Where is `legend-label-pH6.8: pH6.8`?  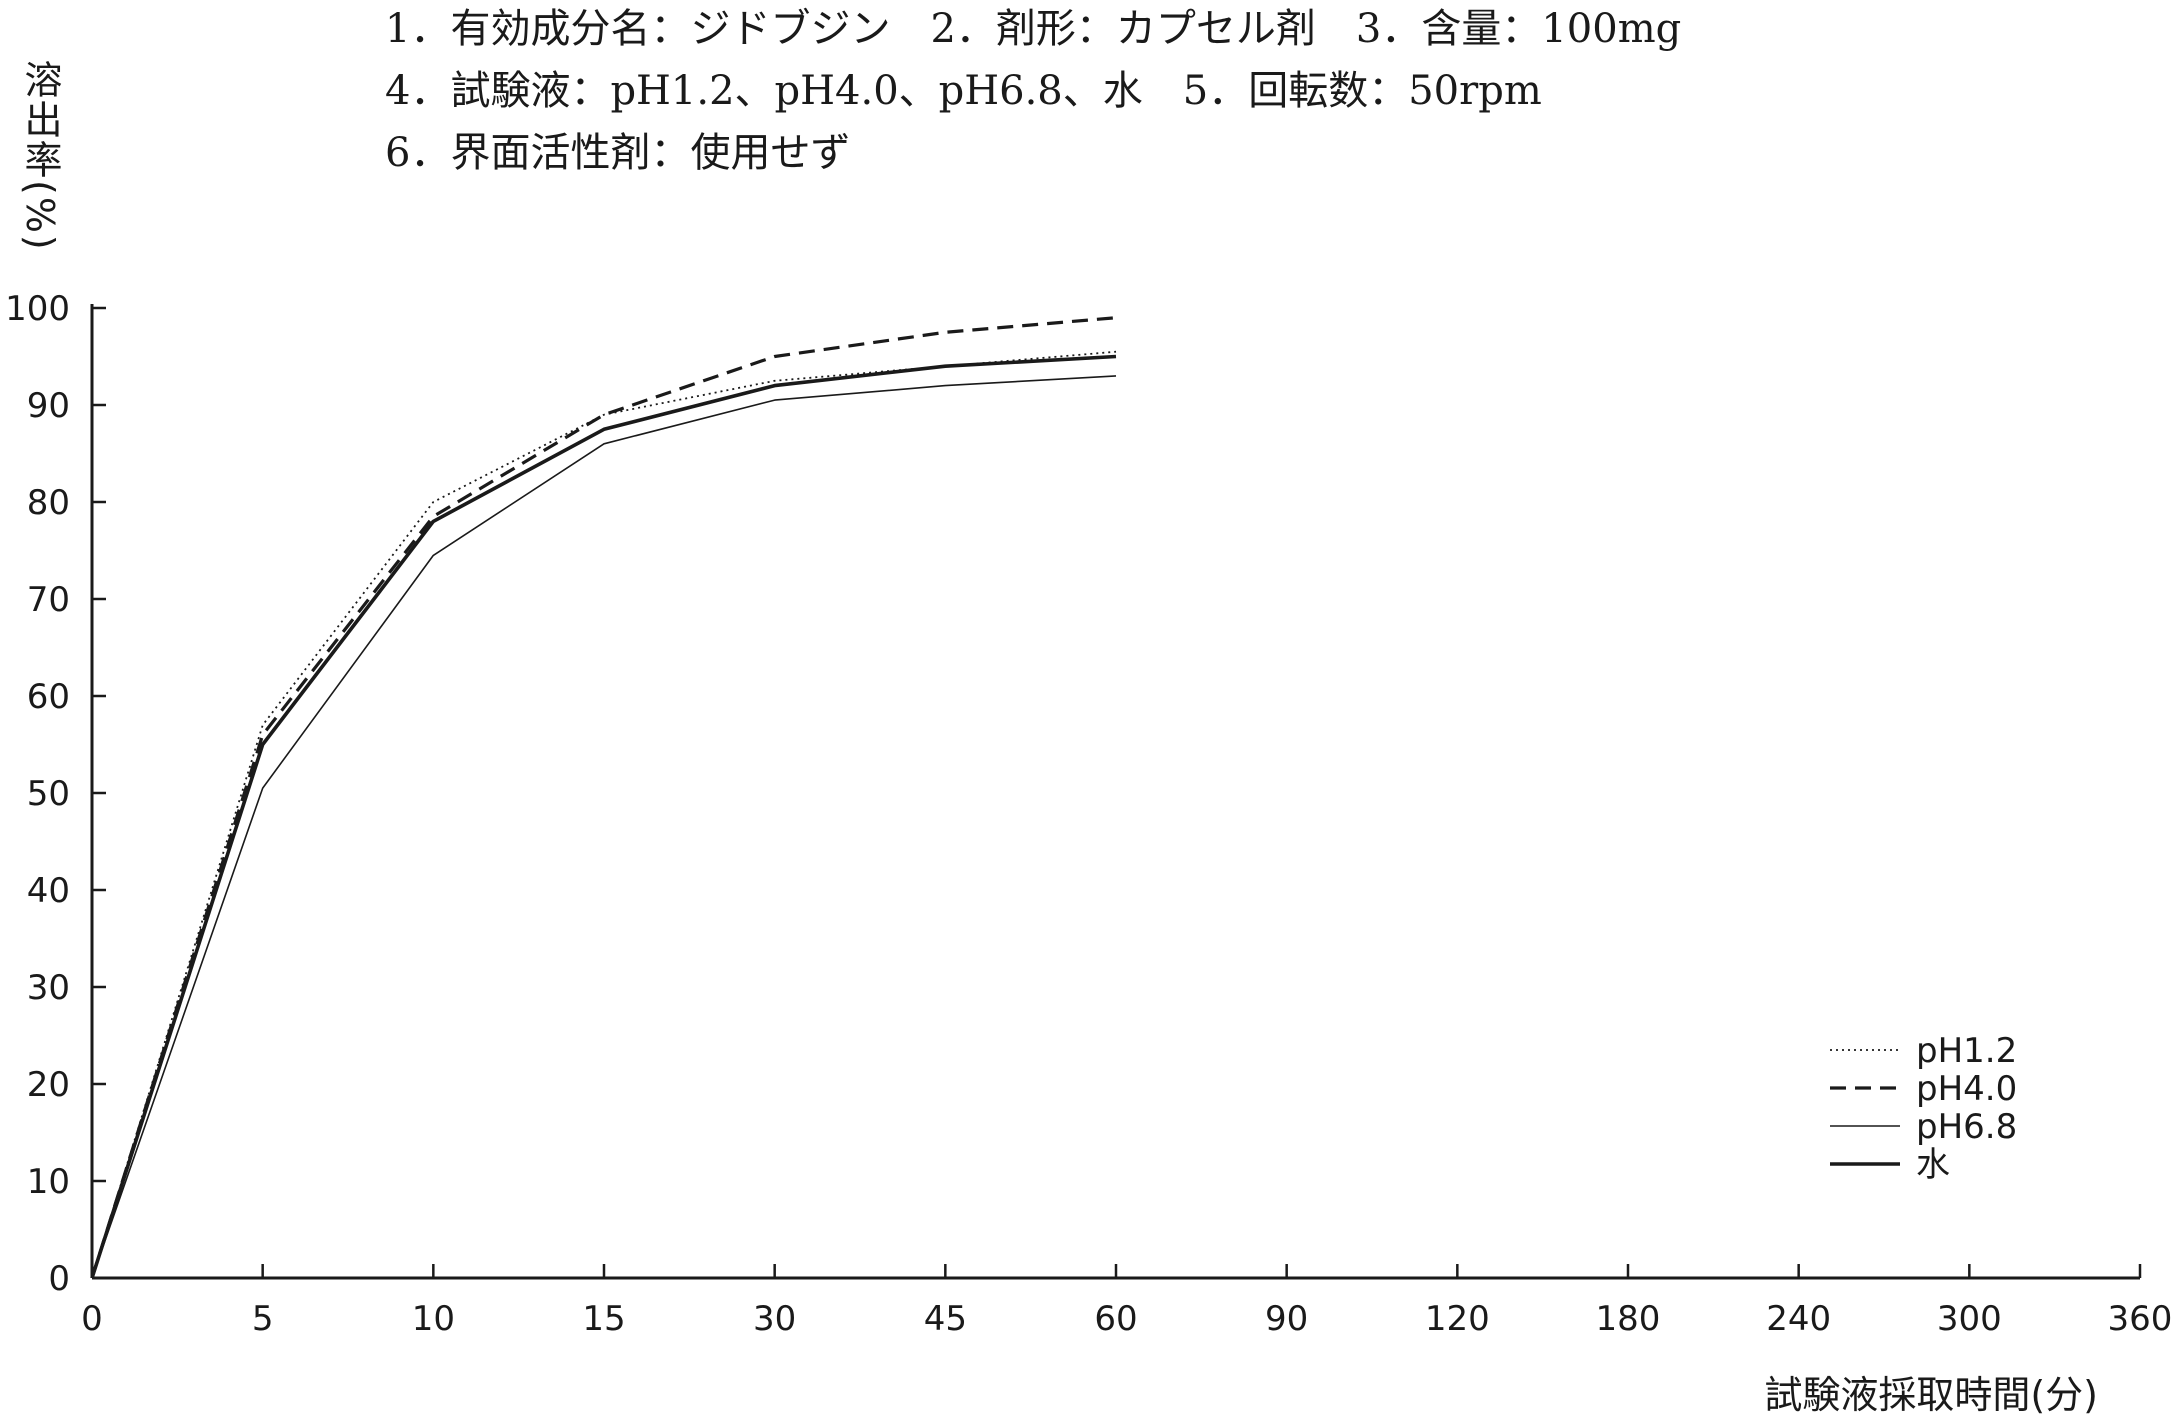 legend-label-pH6.8: pH6.8 is located at coordinates (1966, 1127).